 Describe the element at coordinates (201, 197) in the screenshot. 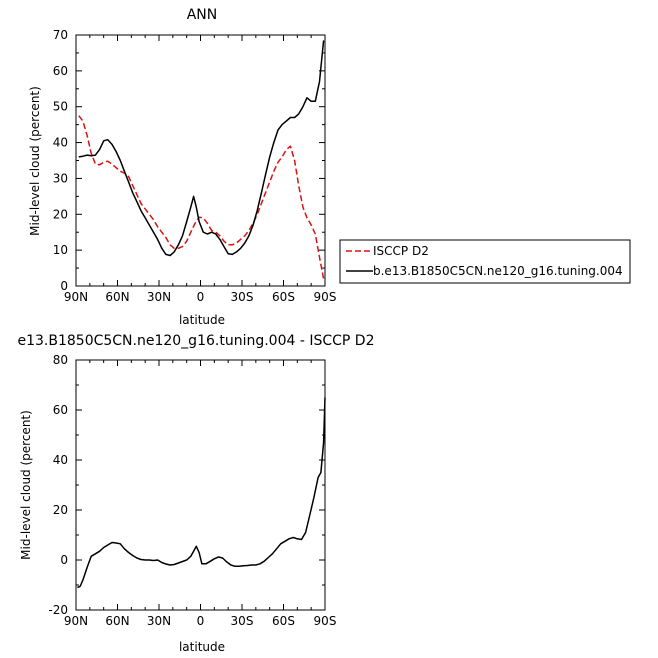

I see `series-line-isccp` at that location.